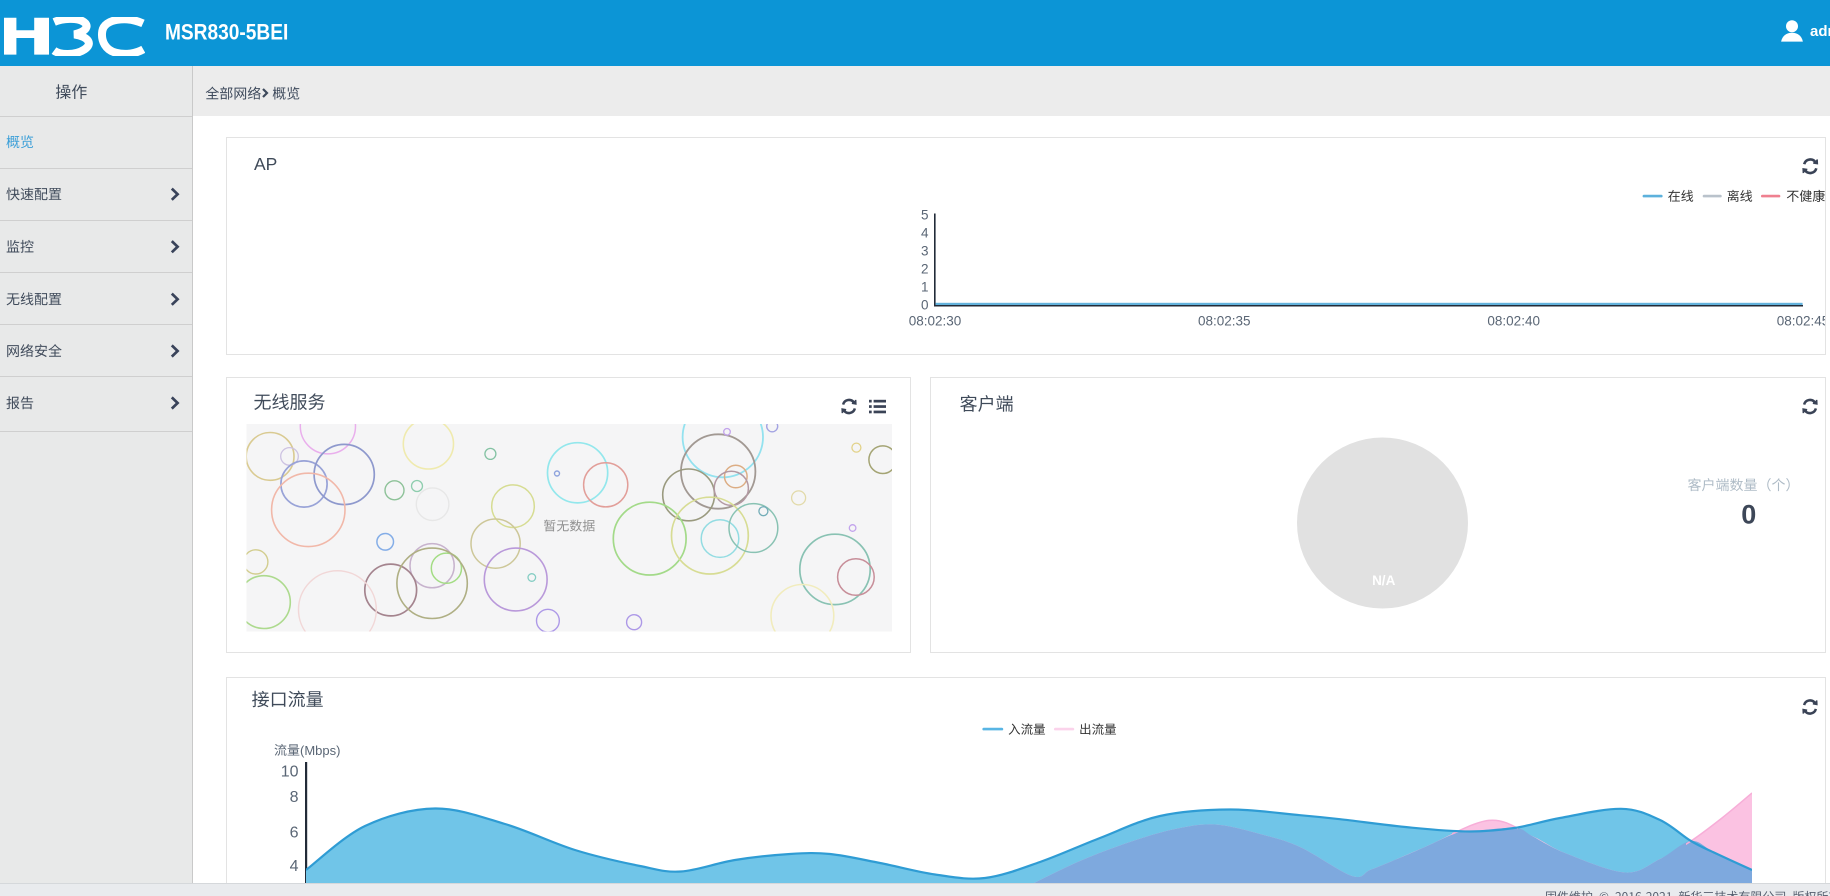 The image size is (1830, 896). Describe the element at coordinates (1224, 321) in the screenshot. I see `svg-text: 08:02:35` at that location.